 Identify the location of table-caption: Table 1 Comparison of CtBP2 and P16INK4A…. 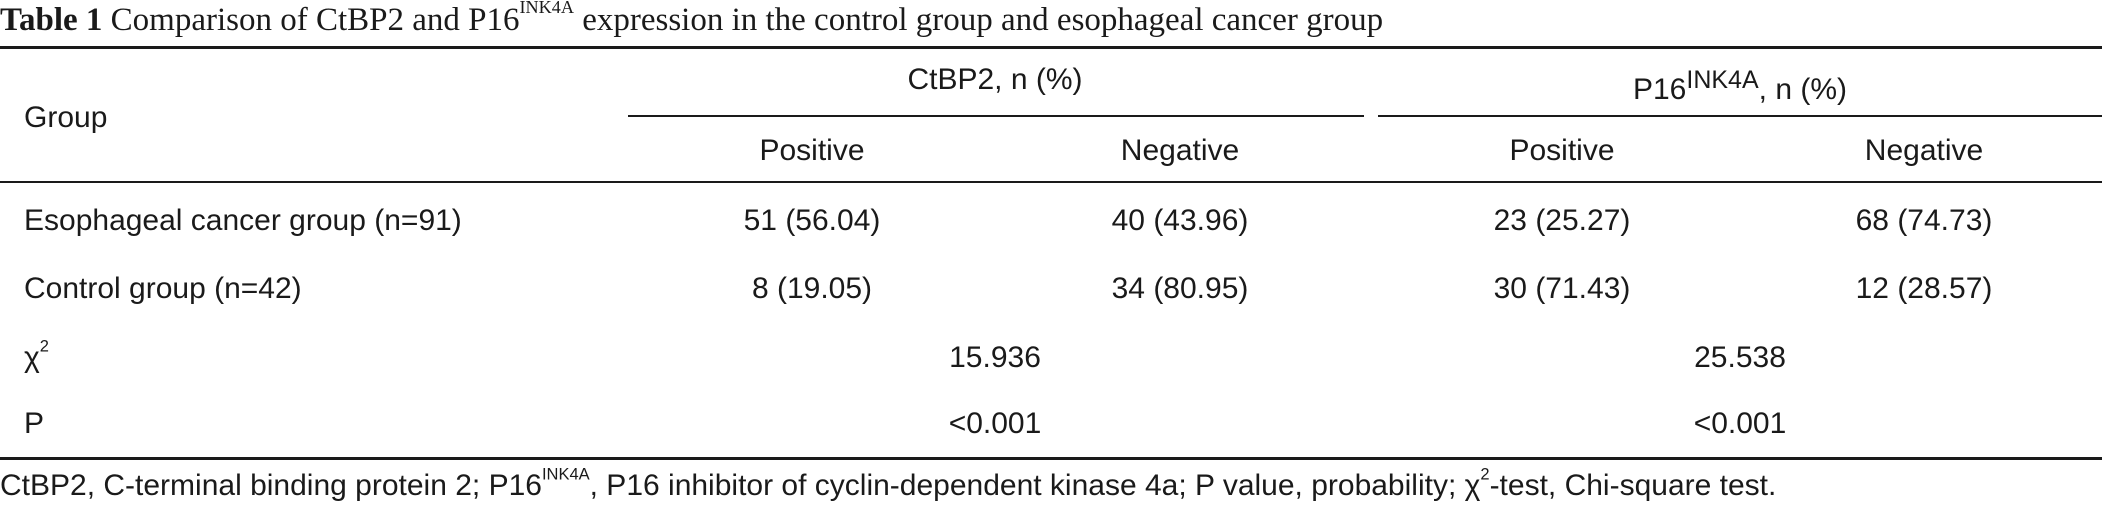
(691, 22).